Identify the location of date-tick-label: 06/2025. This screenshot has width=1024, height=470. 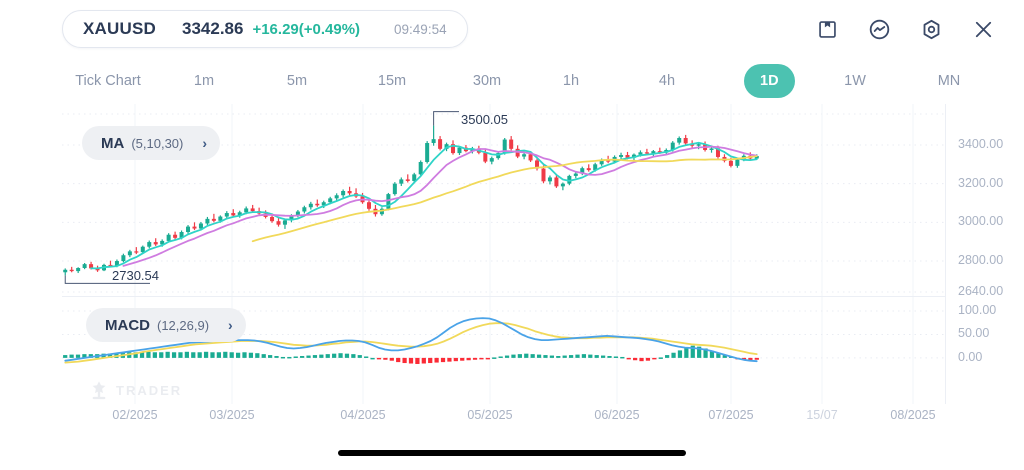
(617, 415).